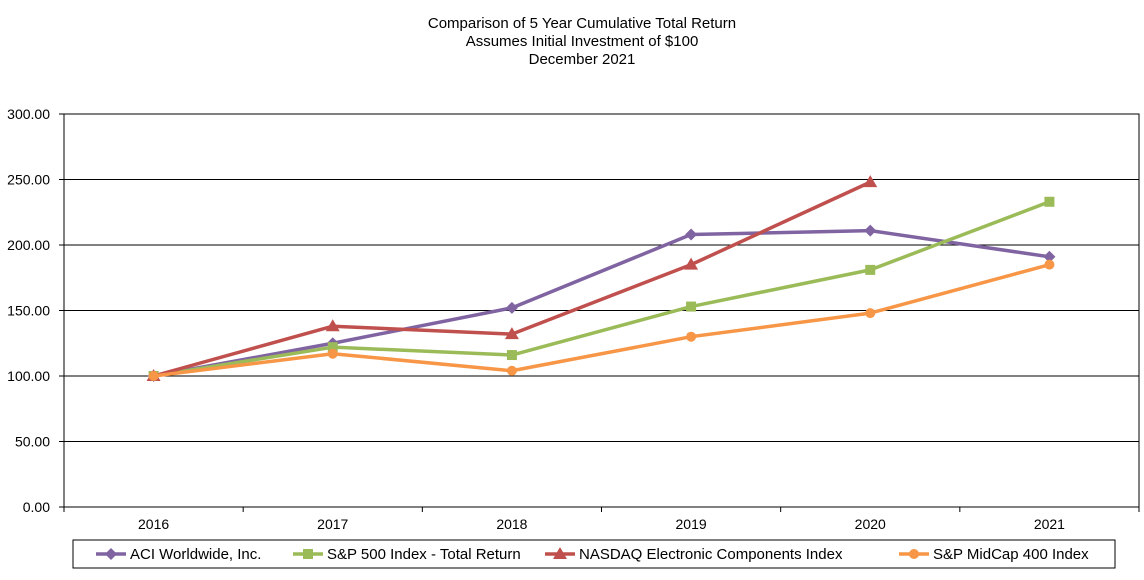  Describe the element at coordinates (1049, 524) in the screenshot. I see `x-tick-label: 2021` at that location.